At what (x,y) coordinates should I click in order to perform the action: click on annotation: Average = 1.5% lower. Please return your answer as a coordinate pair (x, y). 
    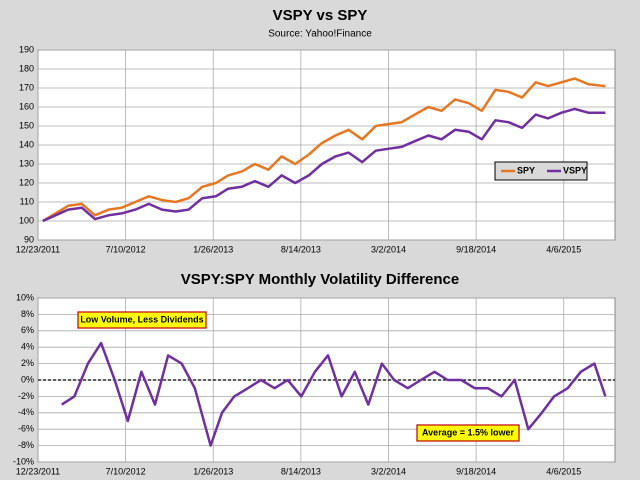
    Looking at the image, I should click on (468, 432).